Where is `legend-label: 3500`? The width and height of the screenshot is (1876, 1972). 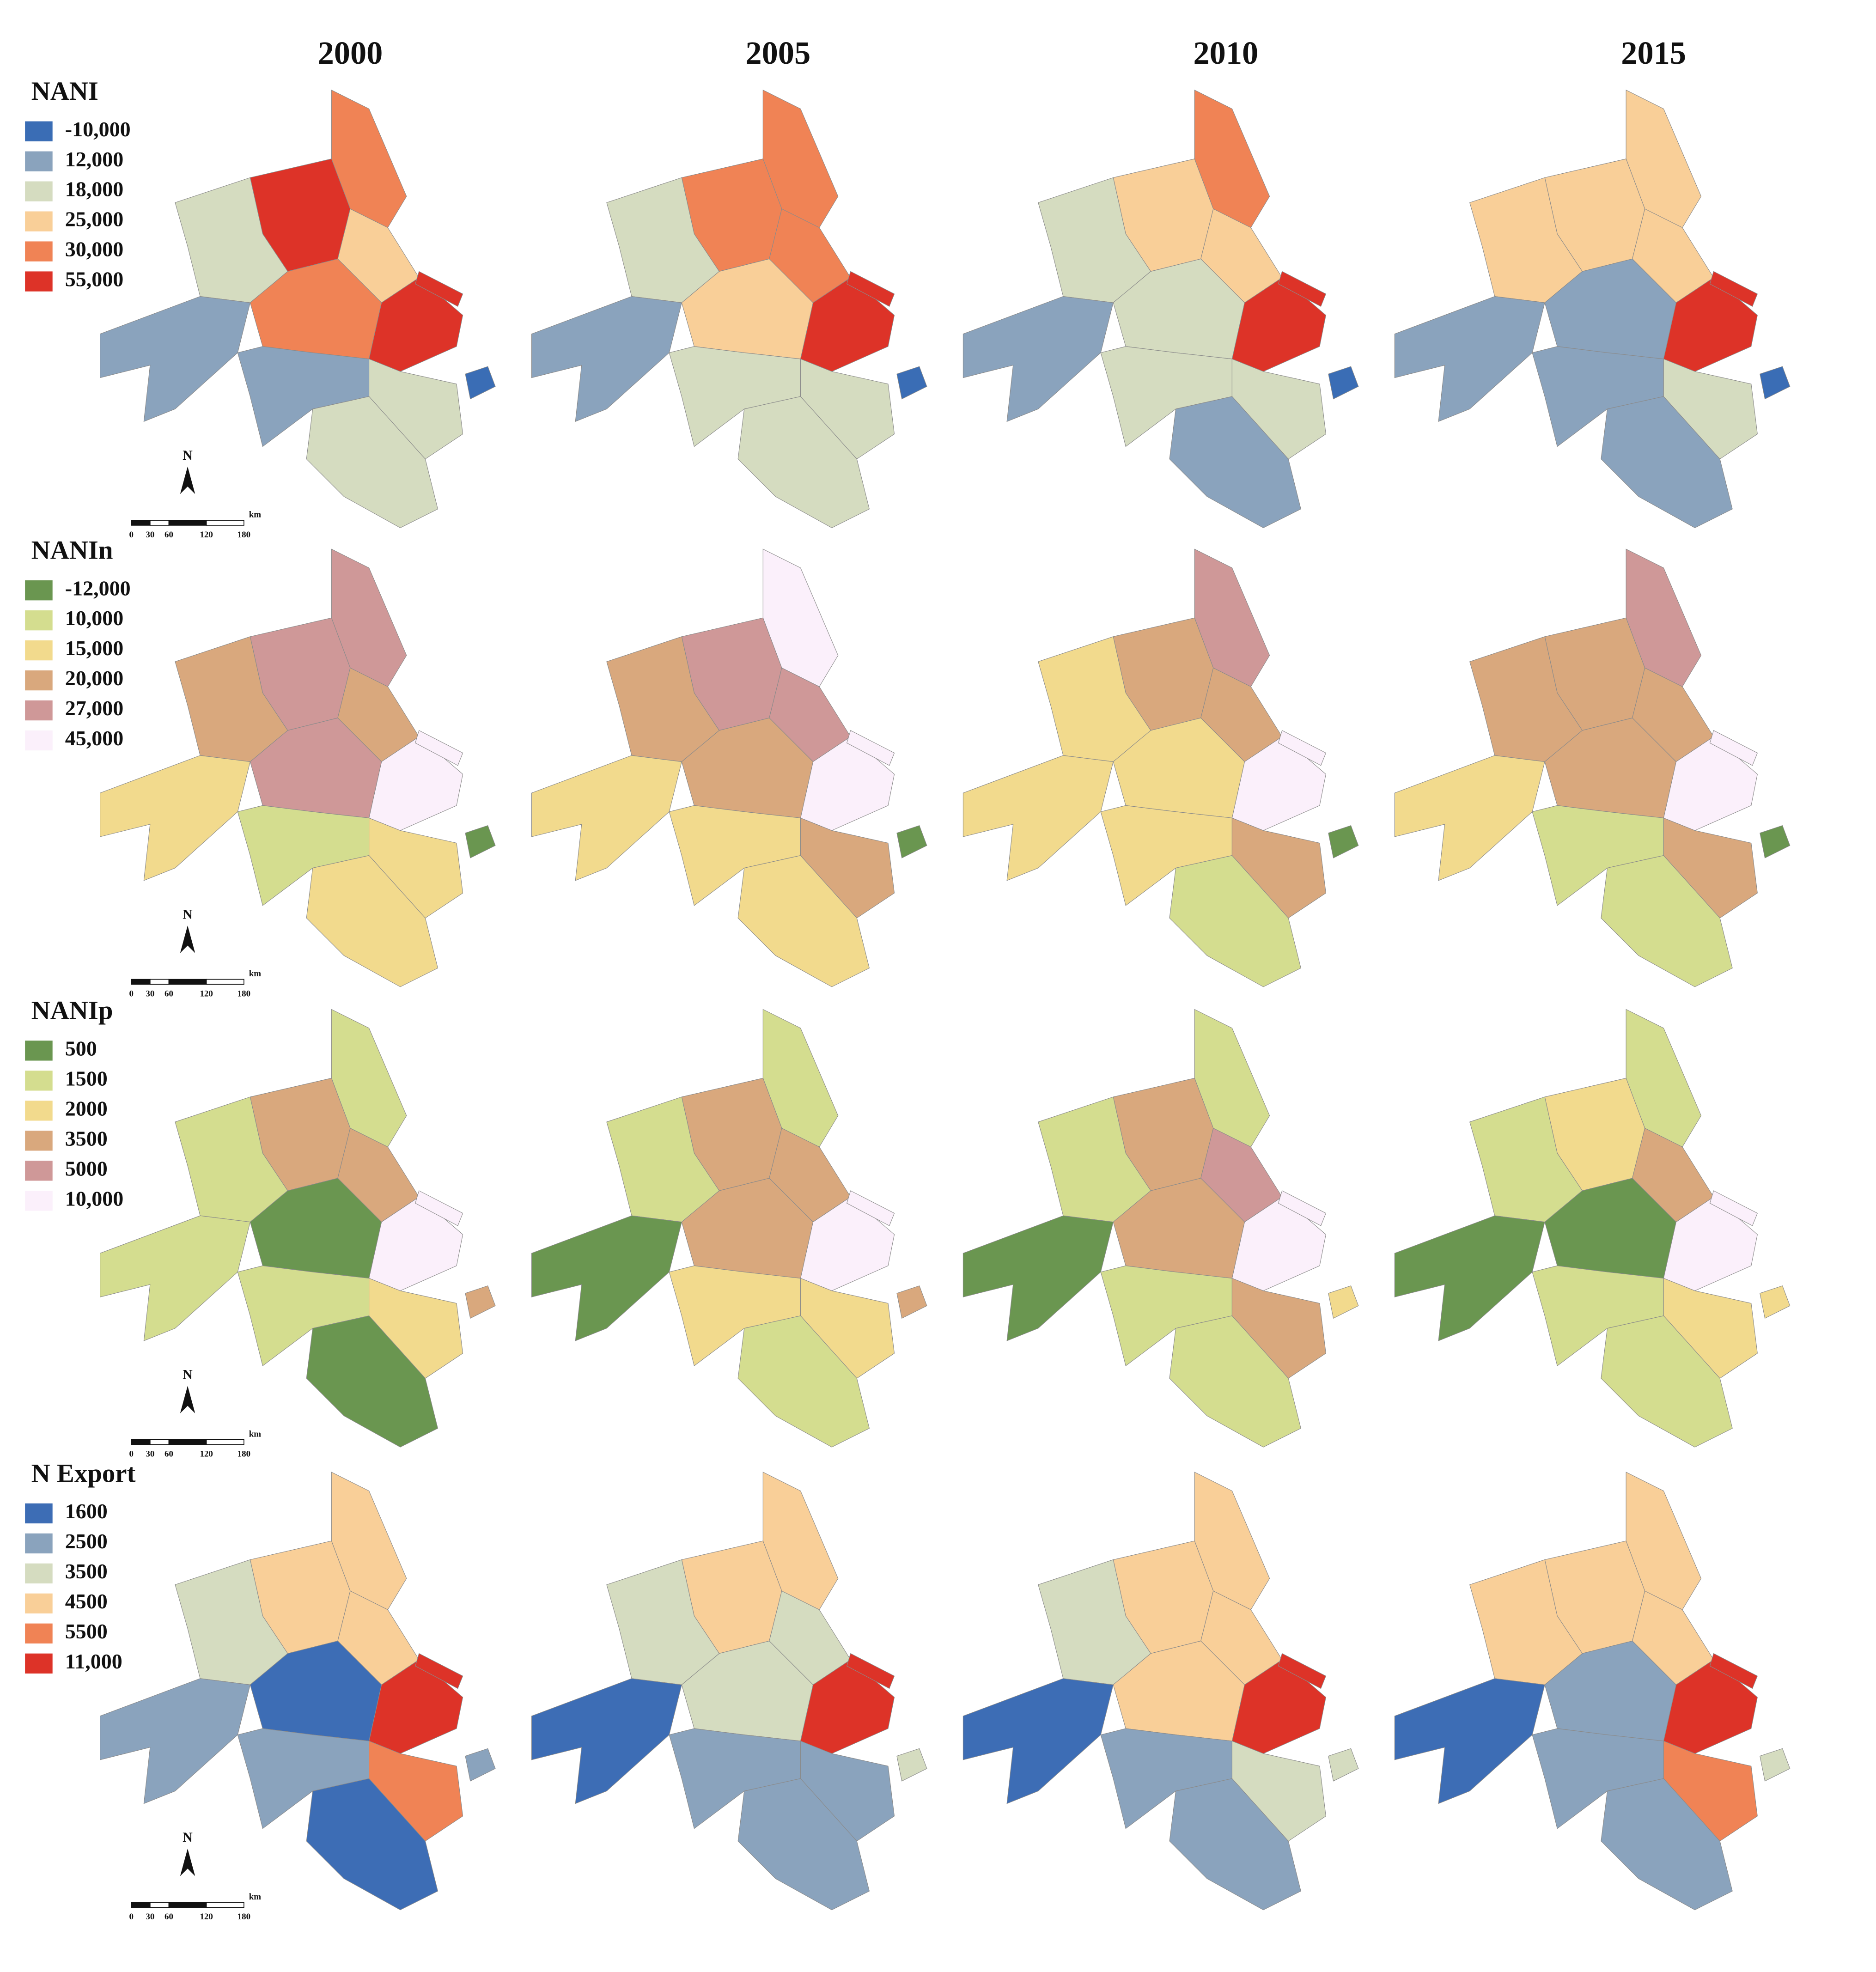
legend-label: 3500 is located at coordinates (86, 1571).